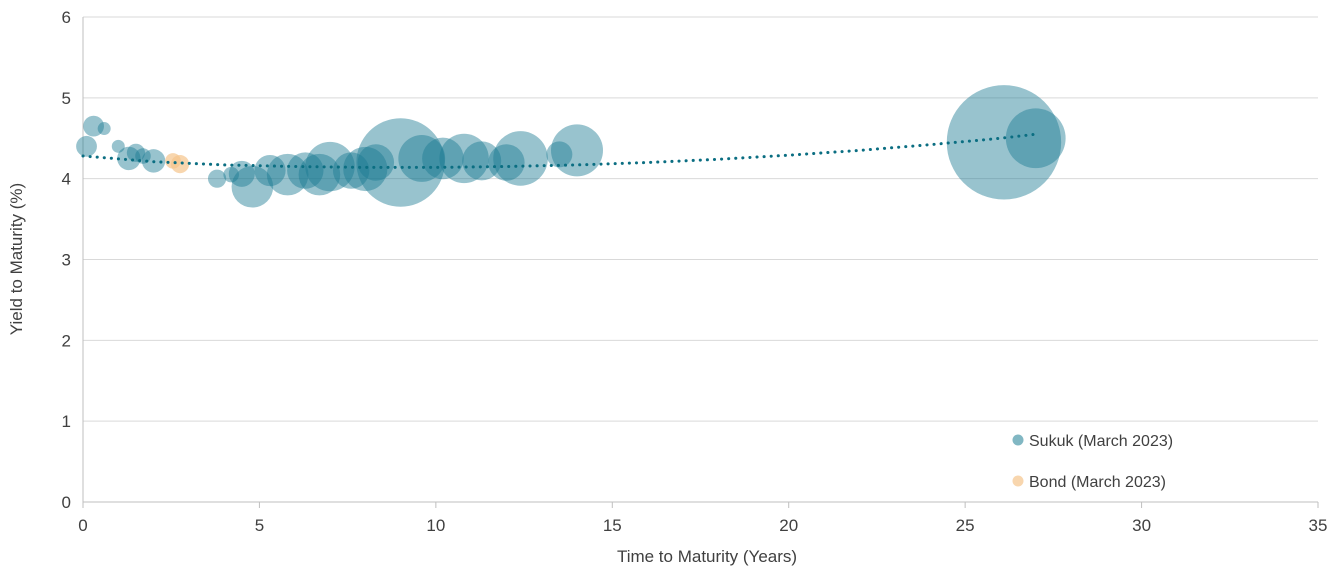 This screenshot has height=575, width=1342. What do you see at coordinates (1018, 481) in the screenshot?
I see `legend-marker-bond` at bounding box center [1018, 481].